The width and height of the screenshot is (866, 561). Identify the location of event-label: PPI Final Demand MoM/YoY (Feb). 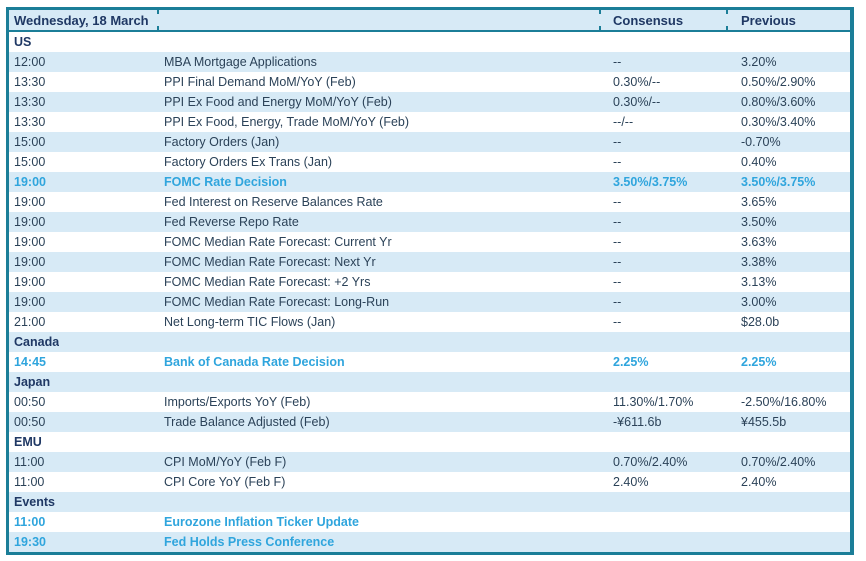
(260, 82).